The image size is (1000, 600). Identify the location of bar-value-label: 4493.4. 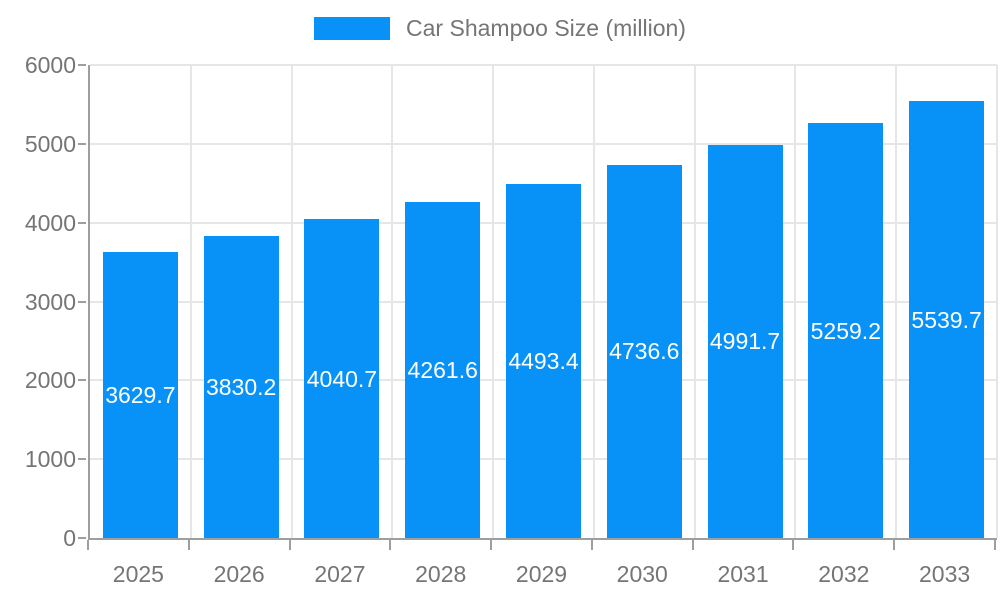
(543, 360).